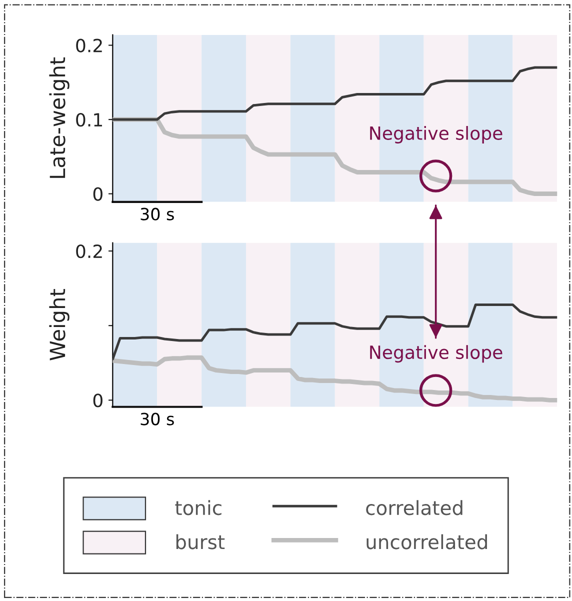  What do you see at coordinates (59, 117) in the screenshot?
I see `y-axis-title: Late-weight` at bounding box center [59, 117].